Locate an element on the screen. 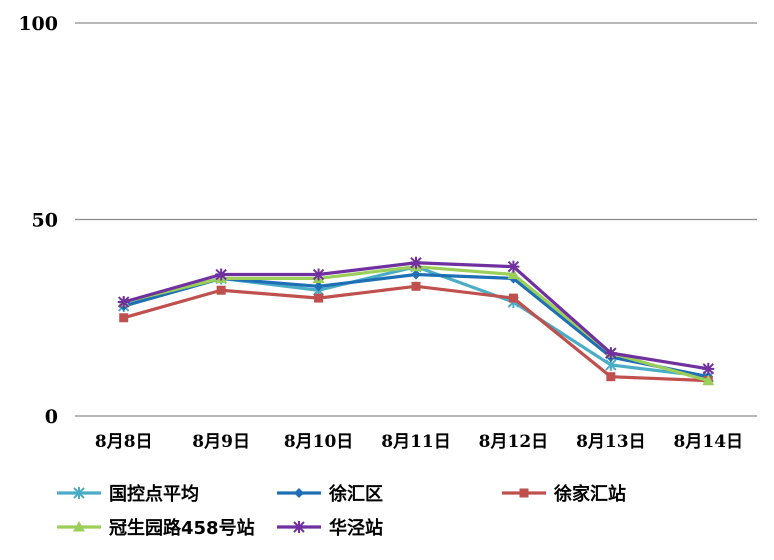 This screenshot has width=774, height=560. x-tick-label: 8月12日 is located at coordinates (514, 442).